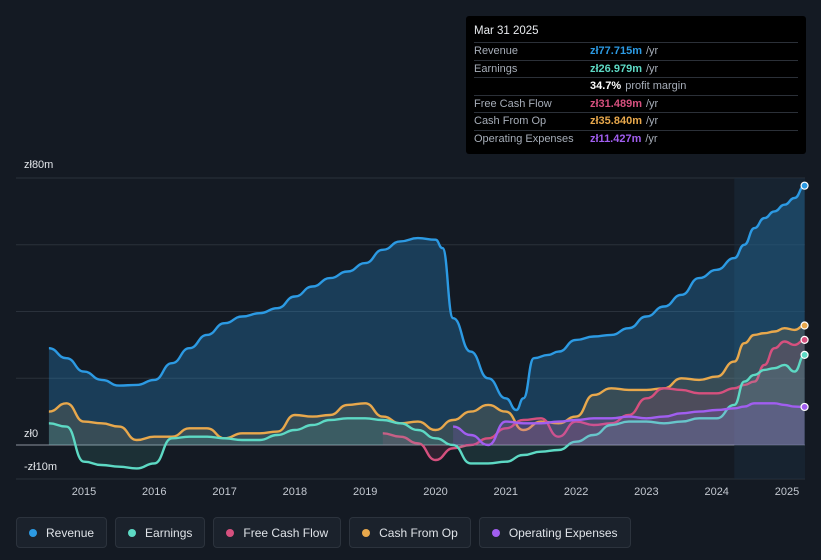  I want to click on forecast-highlight-band, so click(769, 328).